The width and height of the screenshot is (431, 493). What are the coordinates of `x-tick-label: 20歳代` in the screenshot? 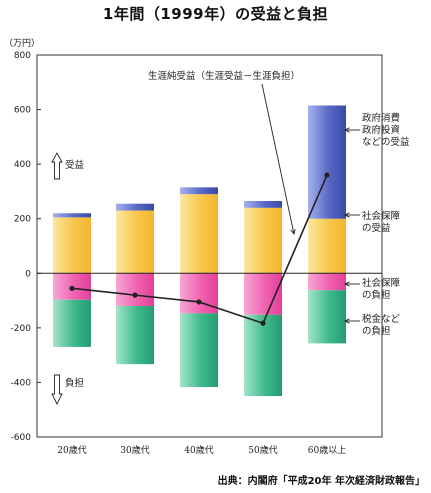 It's located at (71, 450).